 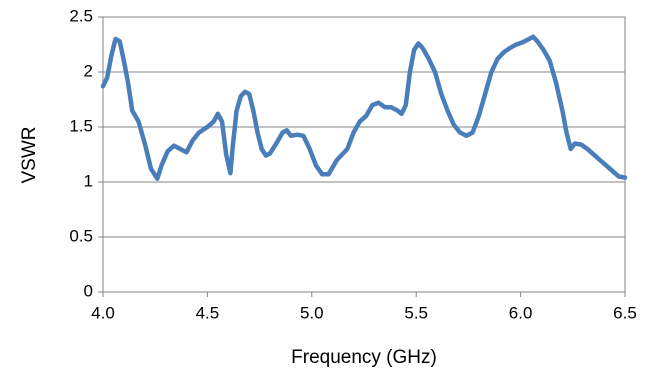 What do you see at coordinates (625, 312) in the screenshot?
I see `x-tick-label: 6.5` at bounding box center [625, 312].